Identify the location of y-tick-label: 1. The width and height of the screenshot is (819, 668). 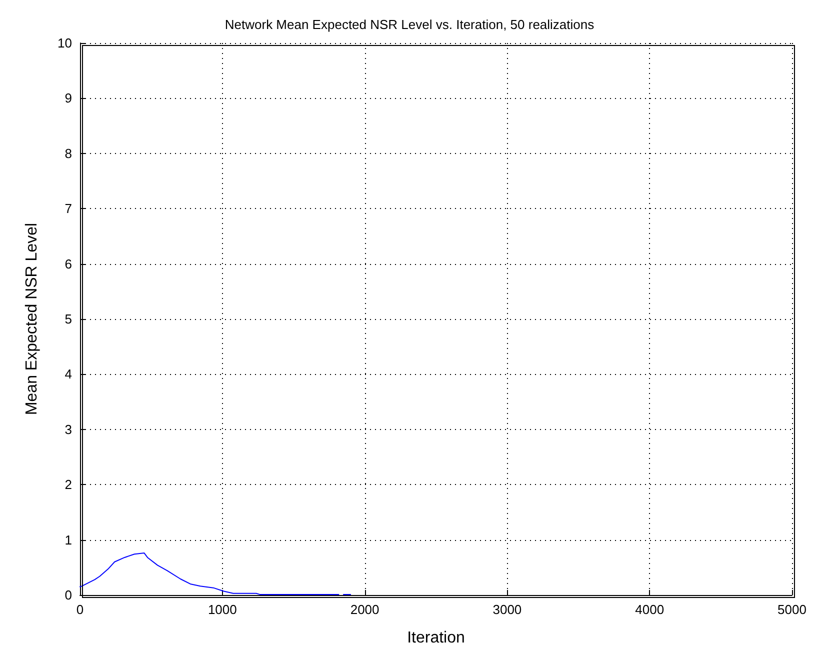
(68, 540).